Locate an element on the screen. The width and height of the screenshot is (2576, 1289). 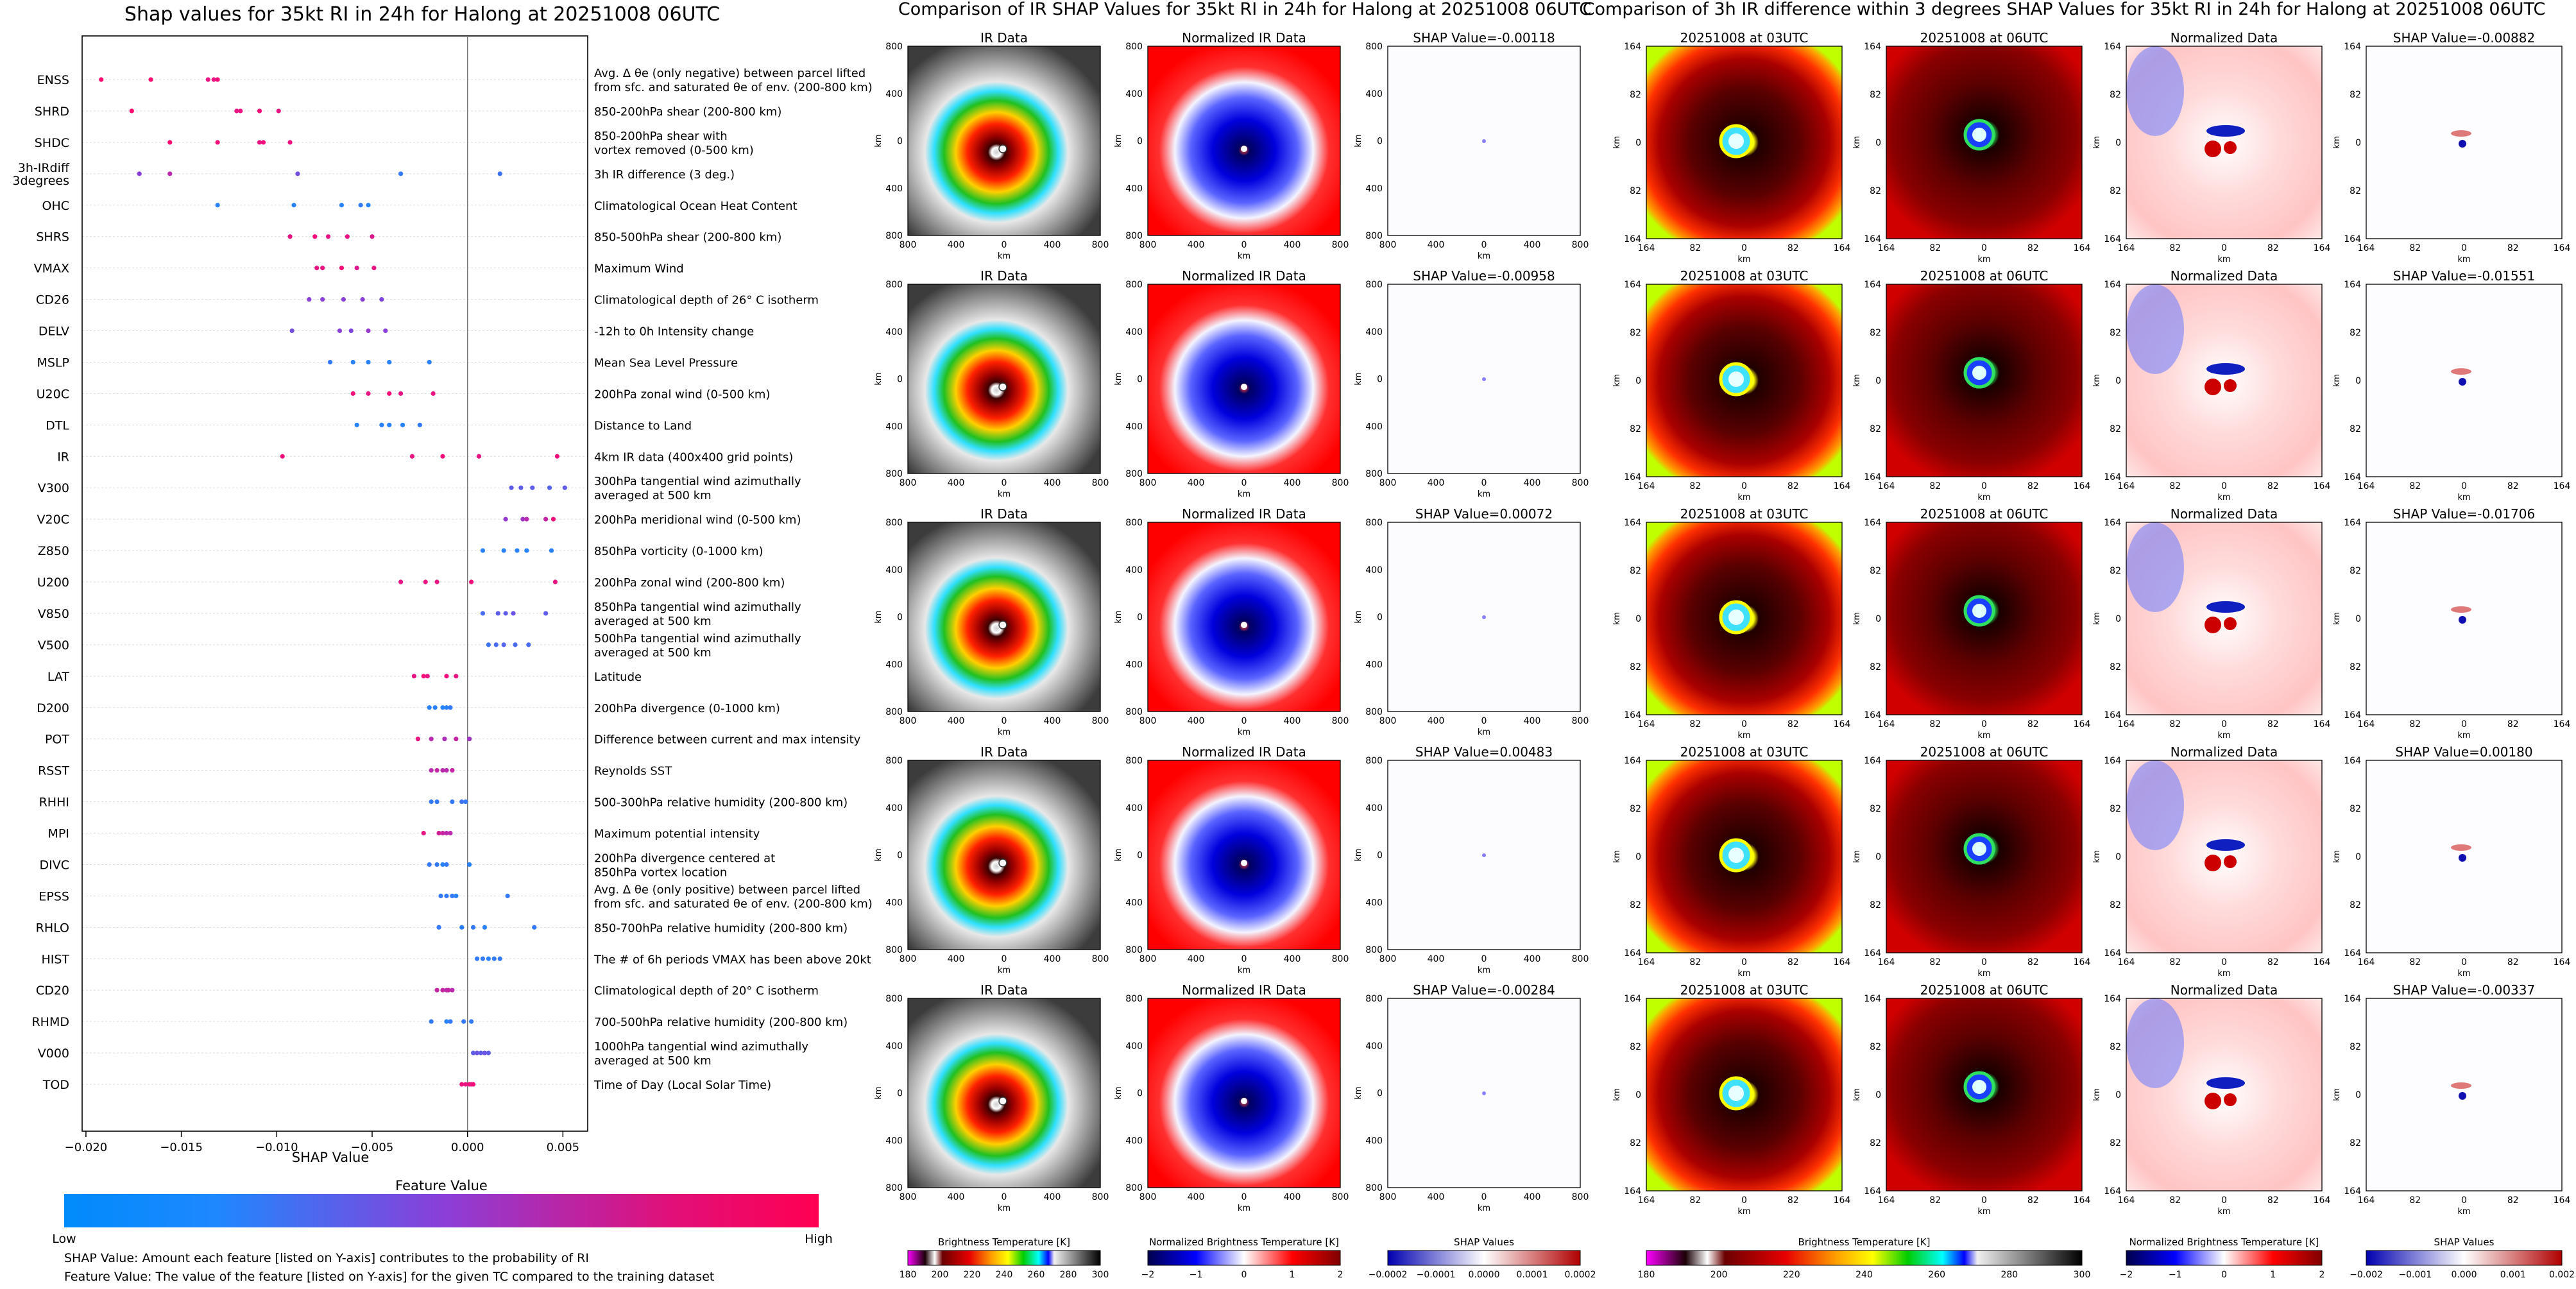
positive-anomaly-core is located at coordinates (2230, 1099).